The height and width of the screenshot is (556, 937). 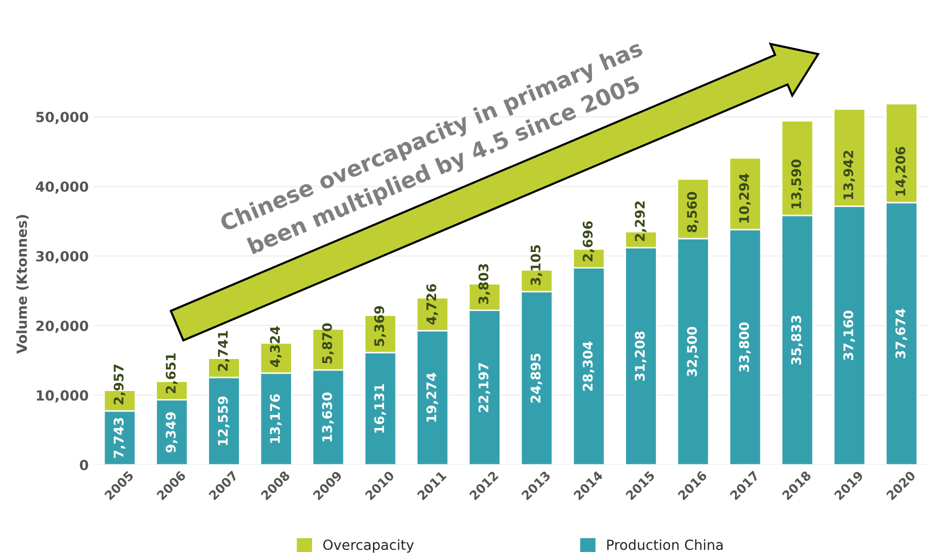 What do you see at coordinates (692, 351) in the screenshot?
I see `data-label: 32,500` at bounding box center [692, 351].